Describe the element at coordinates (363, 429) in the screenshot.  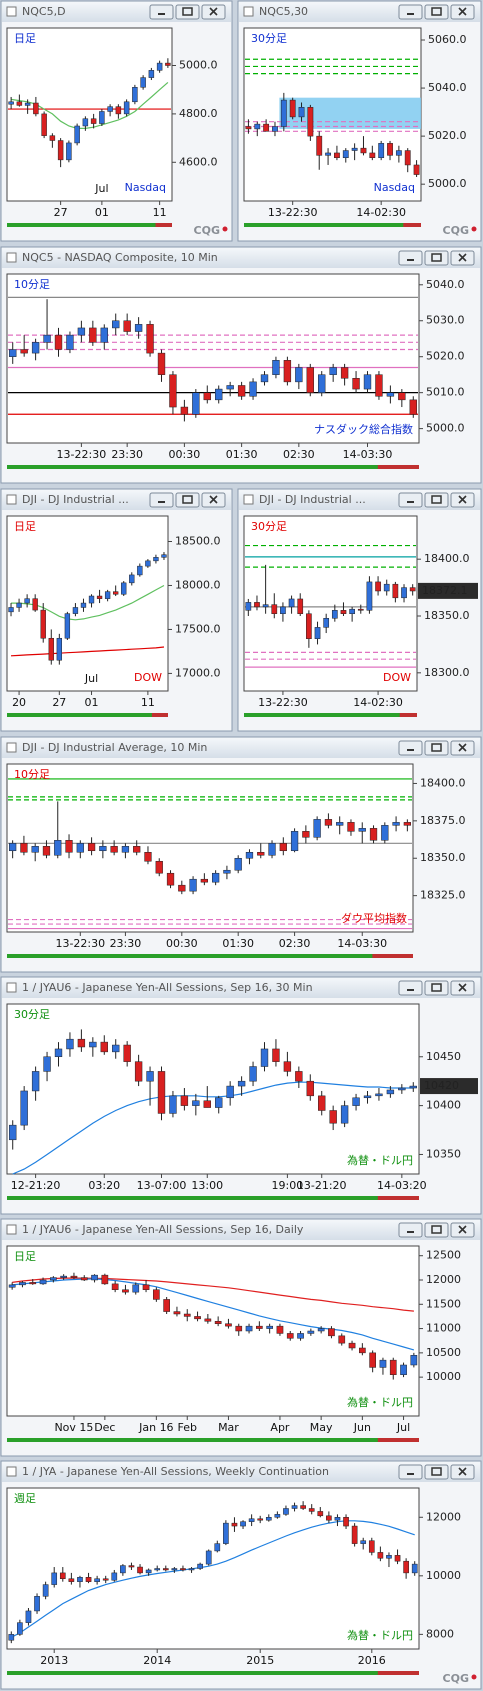
I see `source-label: ナスダック総合指数` at that location.